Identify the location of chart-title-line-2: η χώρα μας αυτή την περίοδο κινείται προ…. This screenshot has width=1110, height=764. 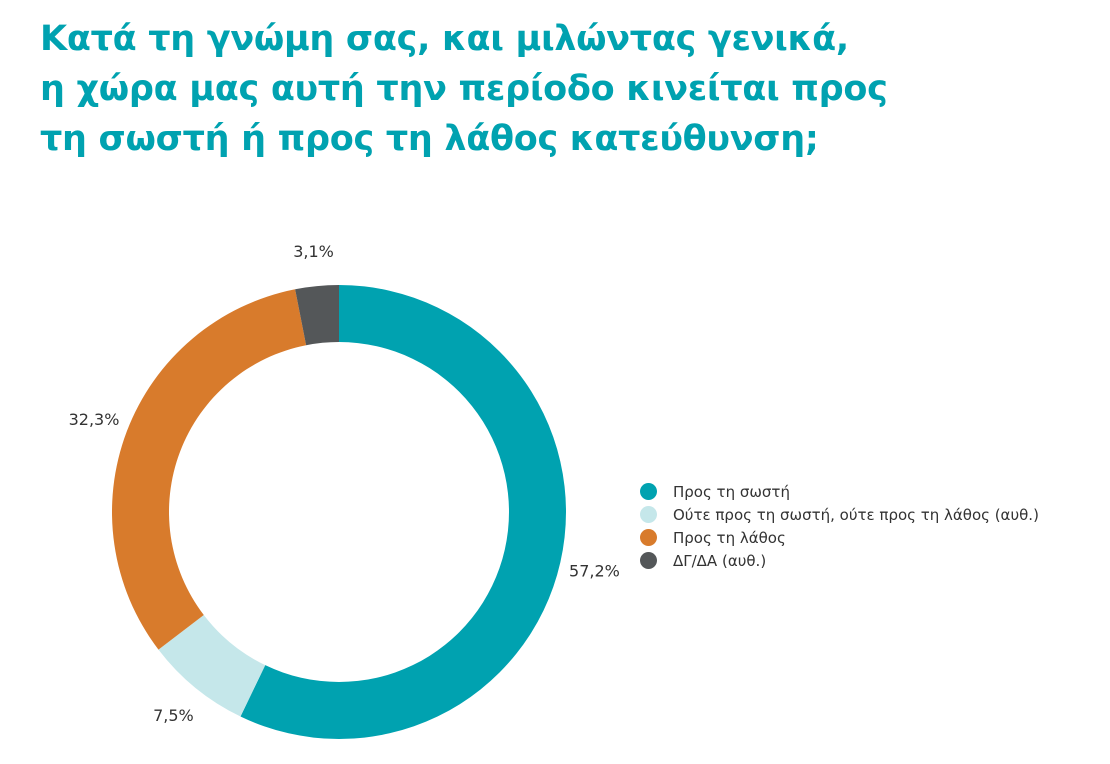
(464, 89).